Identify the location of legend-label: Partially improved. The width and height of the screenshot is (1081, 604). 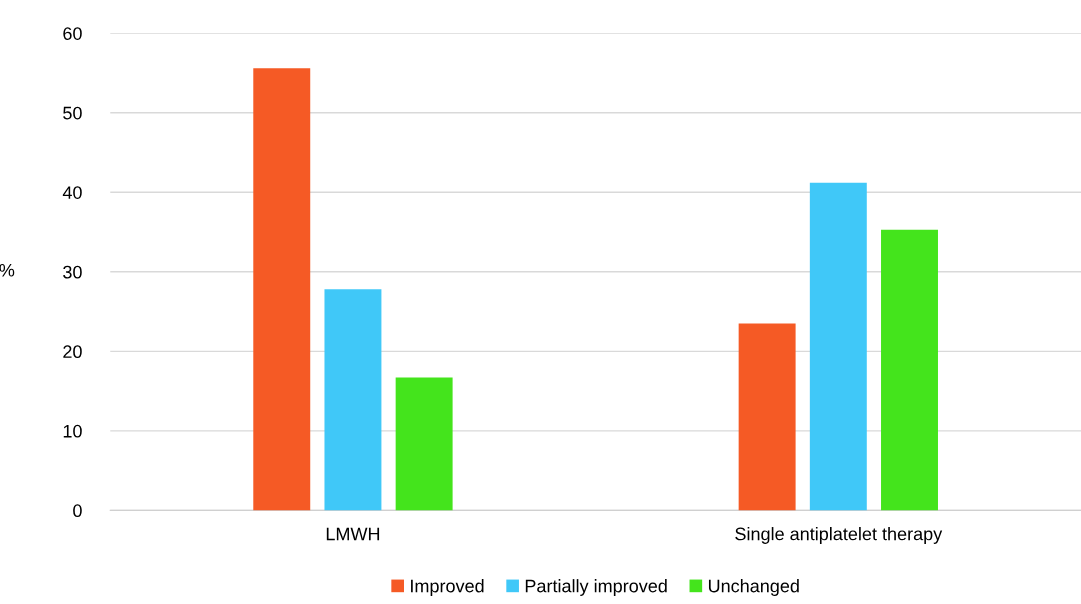
(596, 587).